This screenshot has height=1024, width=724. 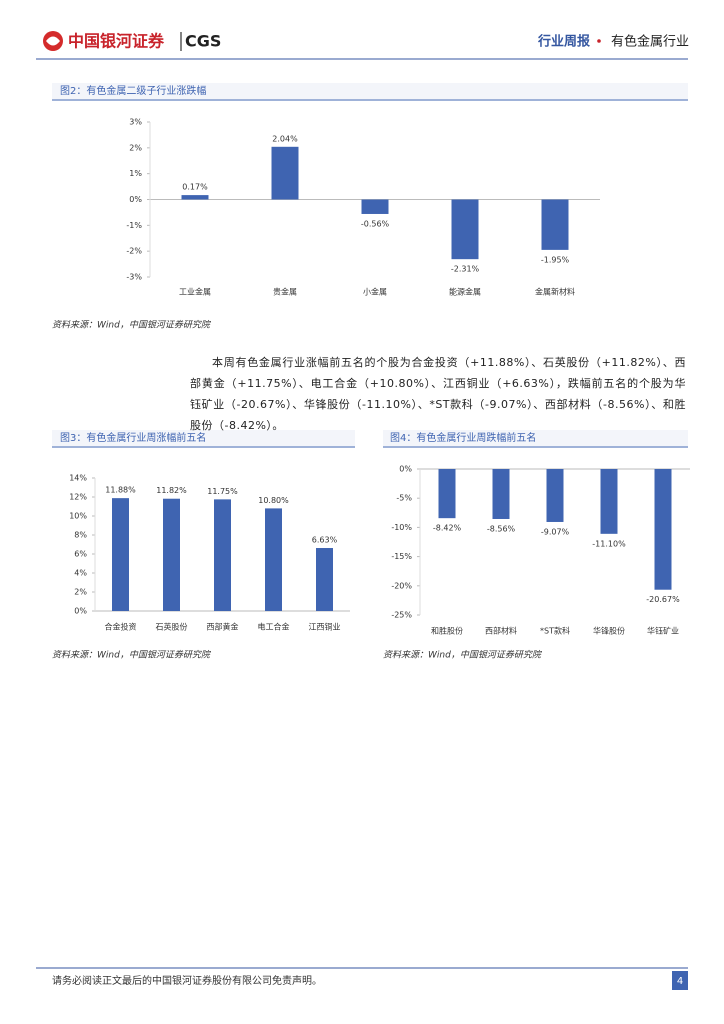 I want to click on x-tick-label: 能源金属, so click(x=465, y=292).